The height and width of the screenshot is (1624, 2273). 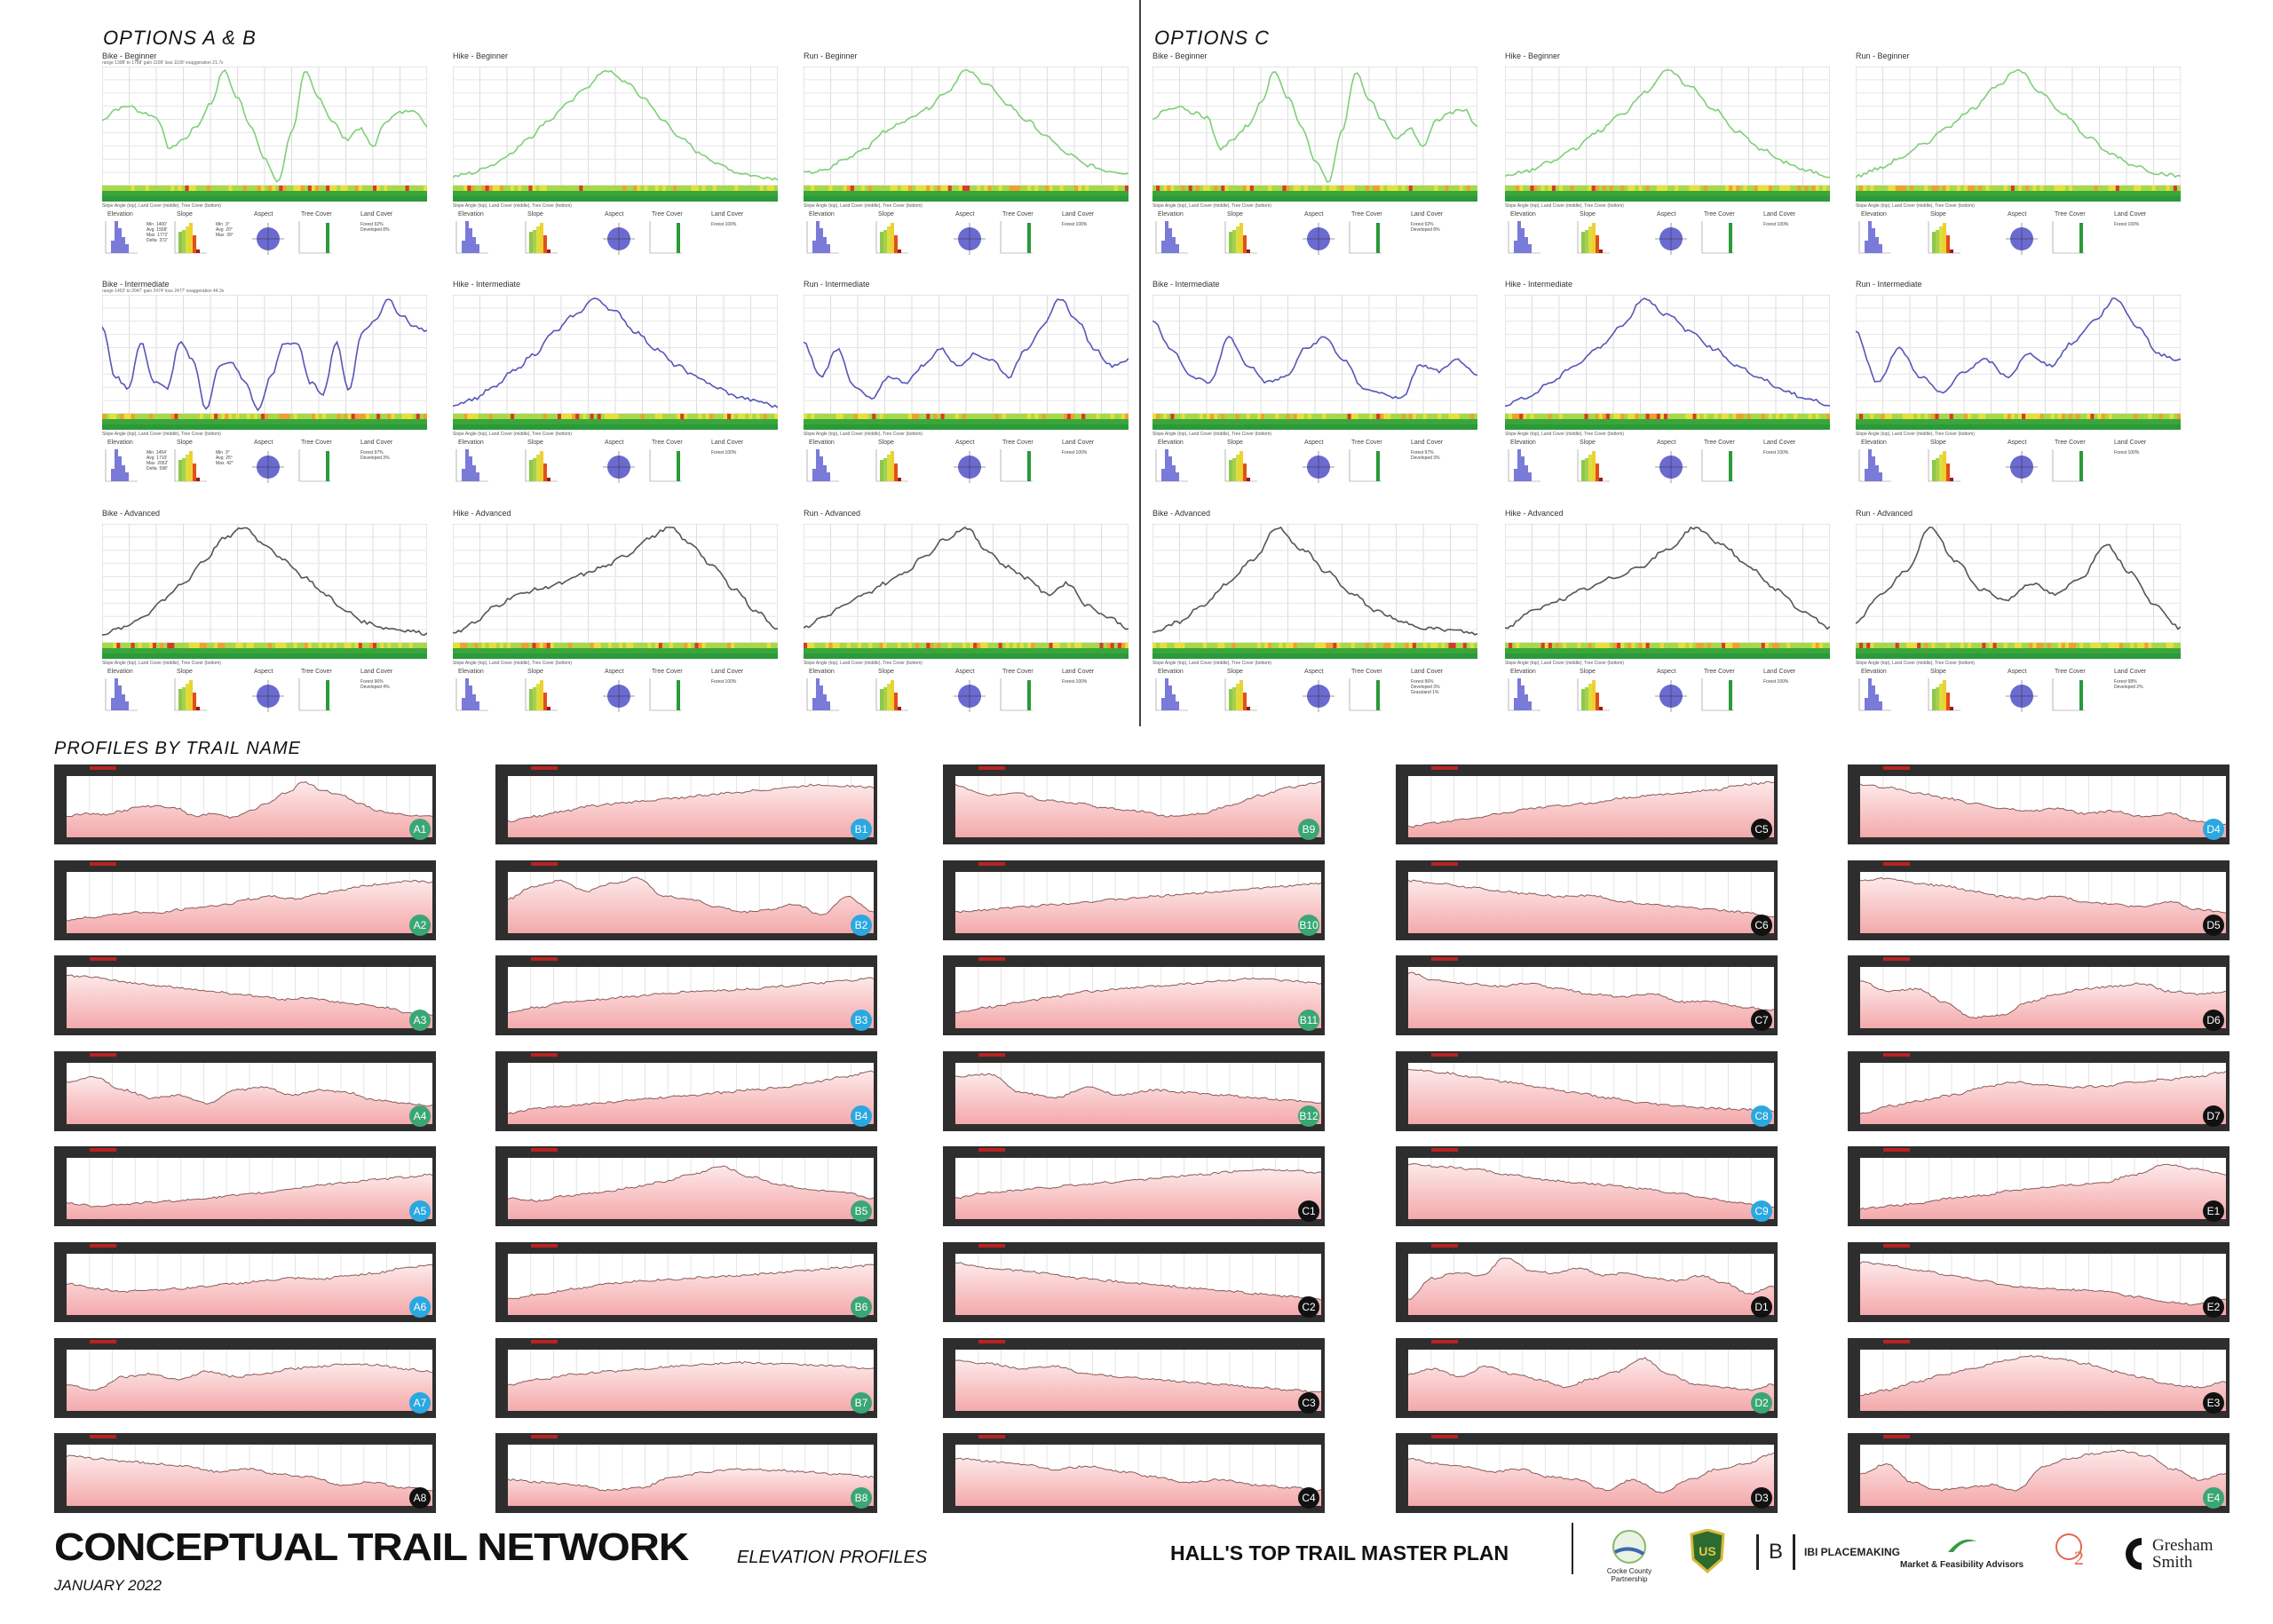 I want to click on trail-profile-e1: E1, so click(x=2038, y=1186).